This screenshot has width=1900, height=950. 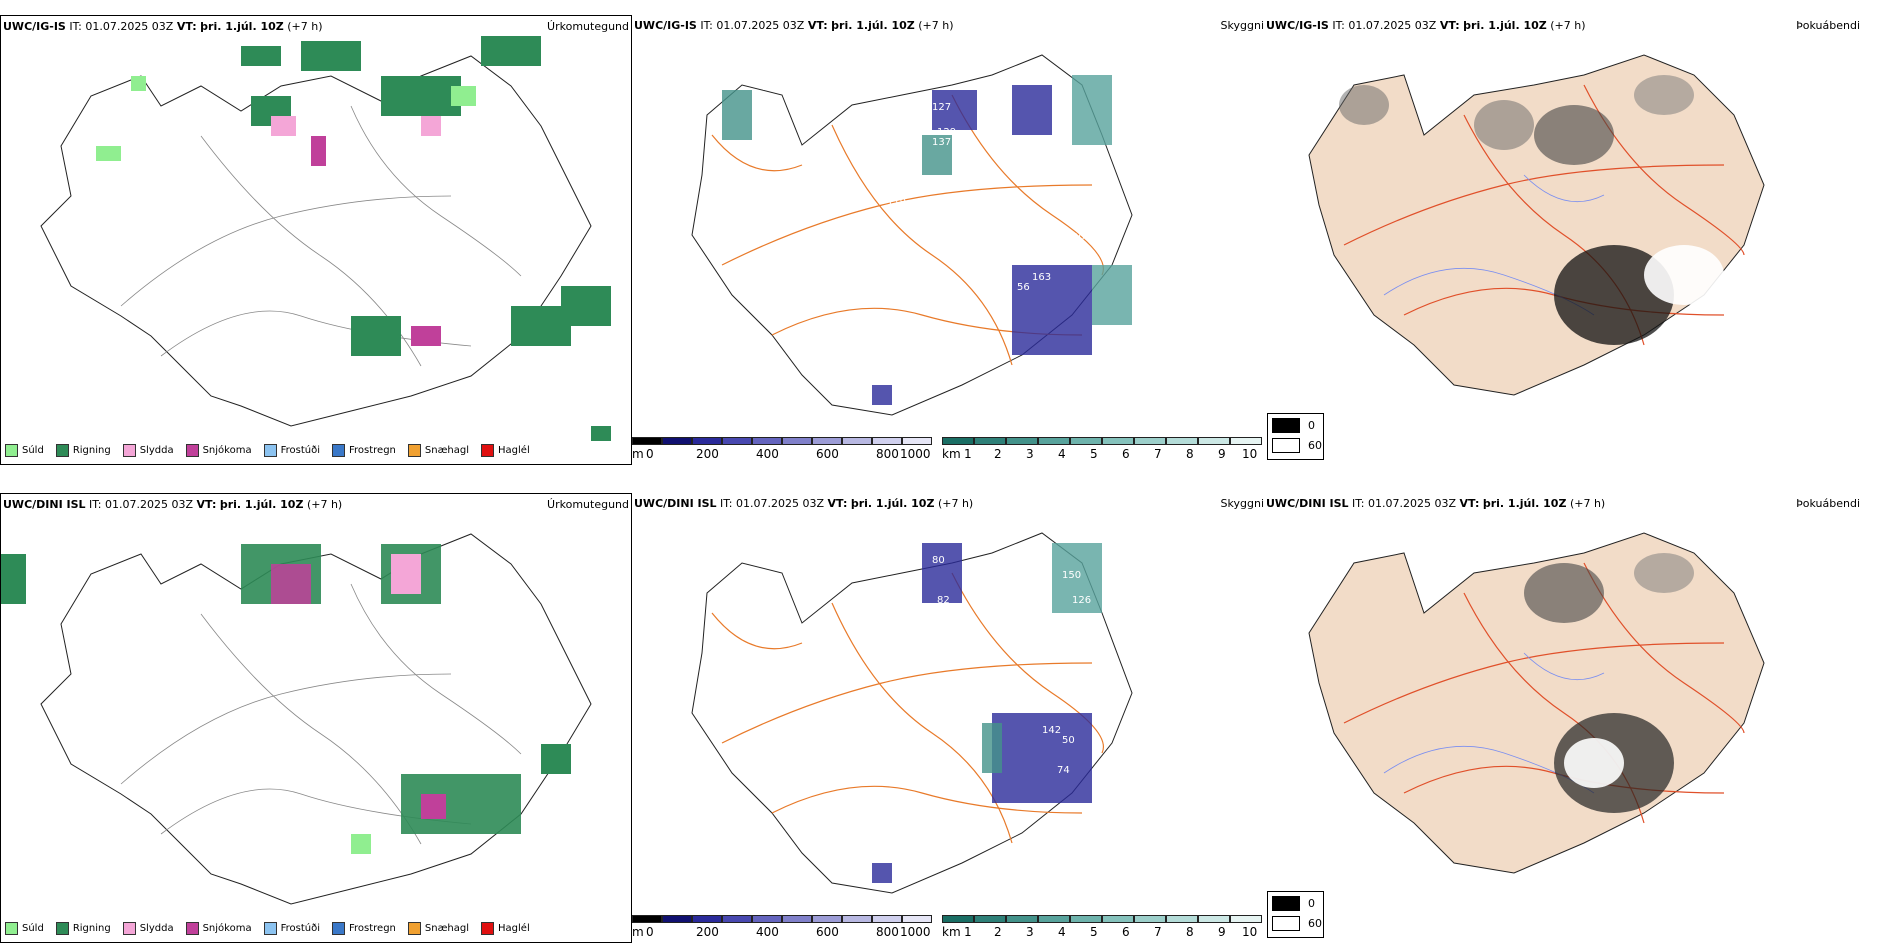 I want to click on panel-title-precip-bottom: Úrkomutegund, so click(x=588, y=504).